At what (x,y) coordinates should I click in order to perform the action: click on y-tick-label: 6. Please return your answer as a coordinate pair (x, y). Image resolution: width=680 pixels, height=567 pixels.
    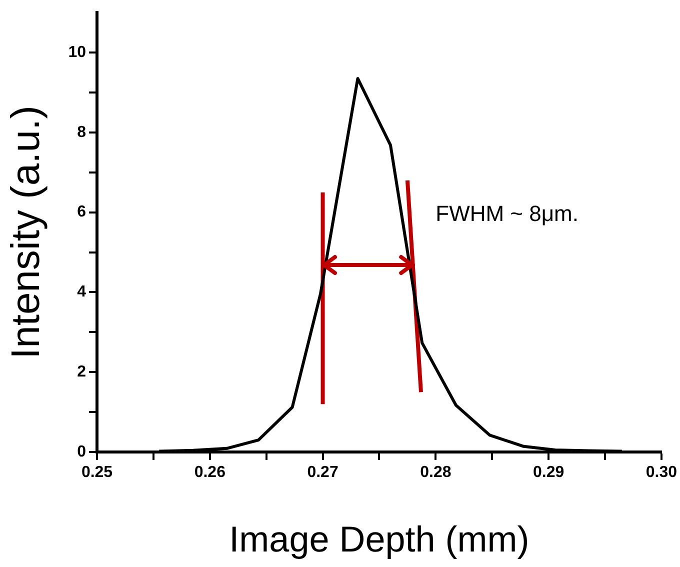
    Looking at the image, I should click on (81, 212).